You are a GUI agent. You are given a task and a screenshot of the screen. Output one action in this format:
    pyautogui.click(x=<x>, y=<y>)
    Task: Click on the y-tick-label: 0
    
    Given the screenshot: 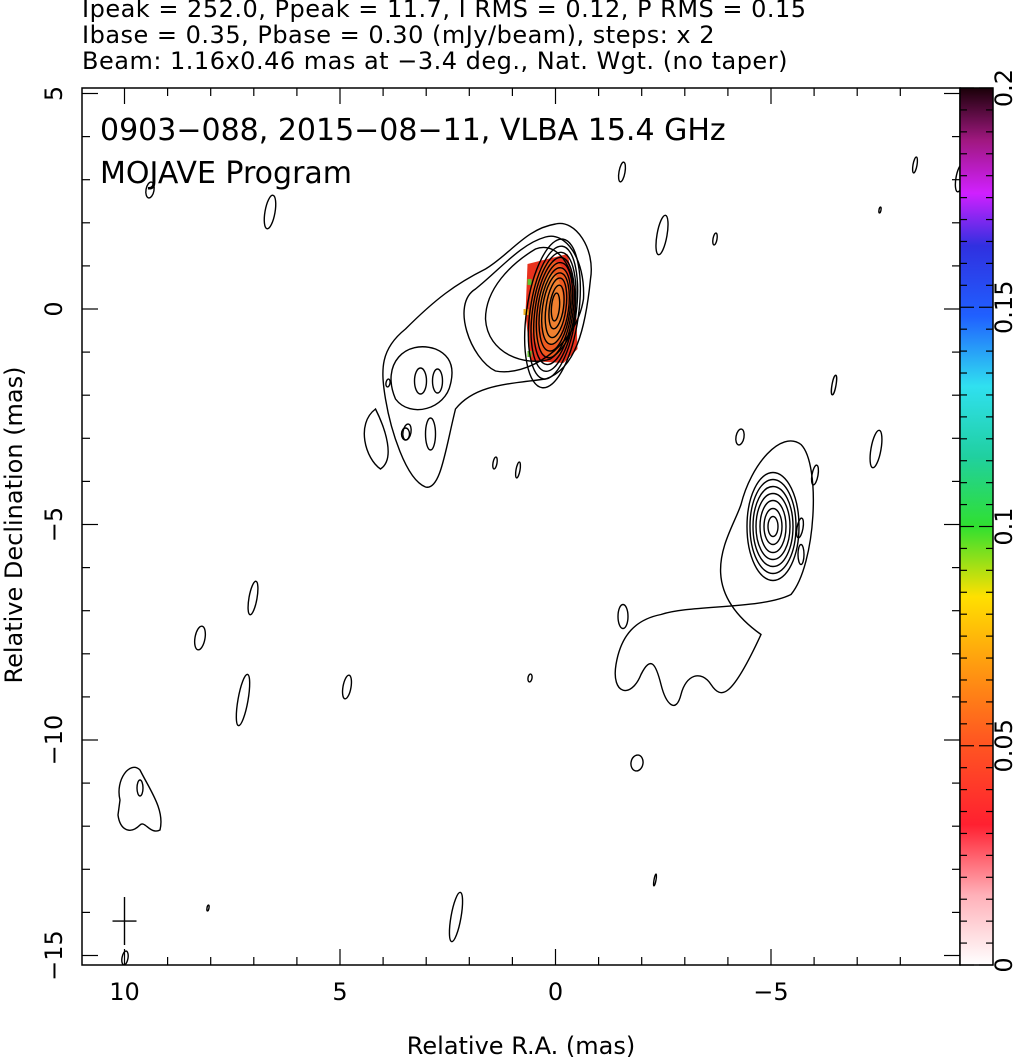 What is the action you would take?
    pyautogui.click(x=54, y=308)
    